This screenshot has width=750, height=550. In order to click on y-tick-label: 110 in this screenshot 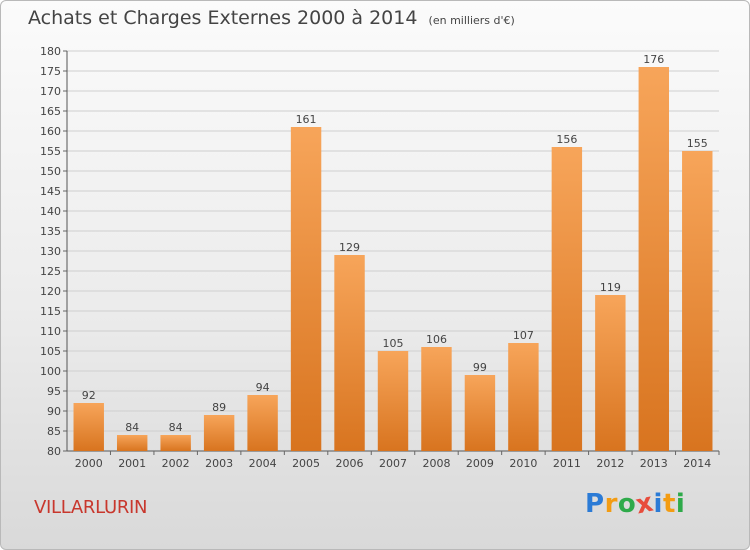, I will do `click(50, 331)`.